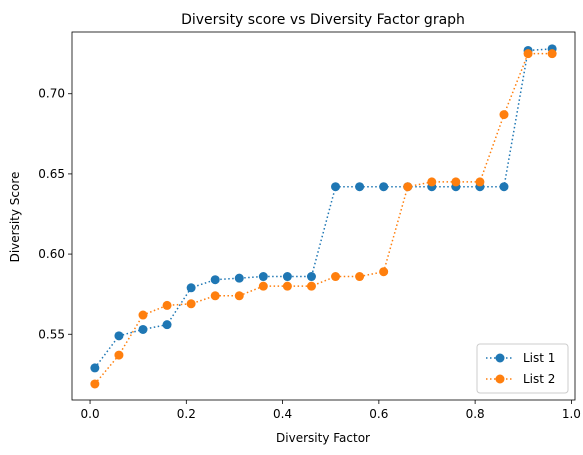  Describe the element at coordinates (282, 414) in the screenshot. I see `x-tick-label: 0.4` at that location.